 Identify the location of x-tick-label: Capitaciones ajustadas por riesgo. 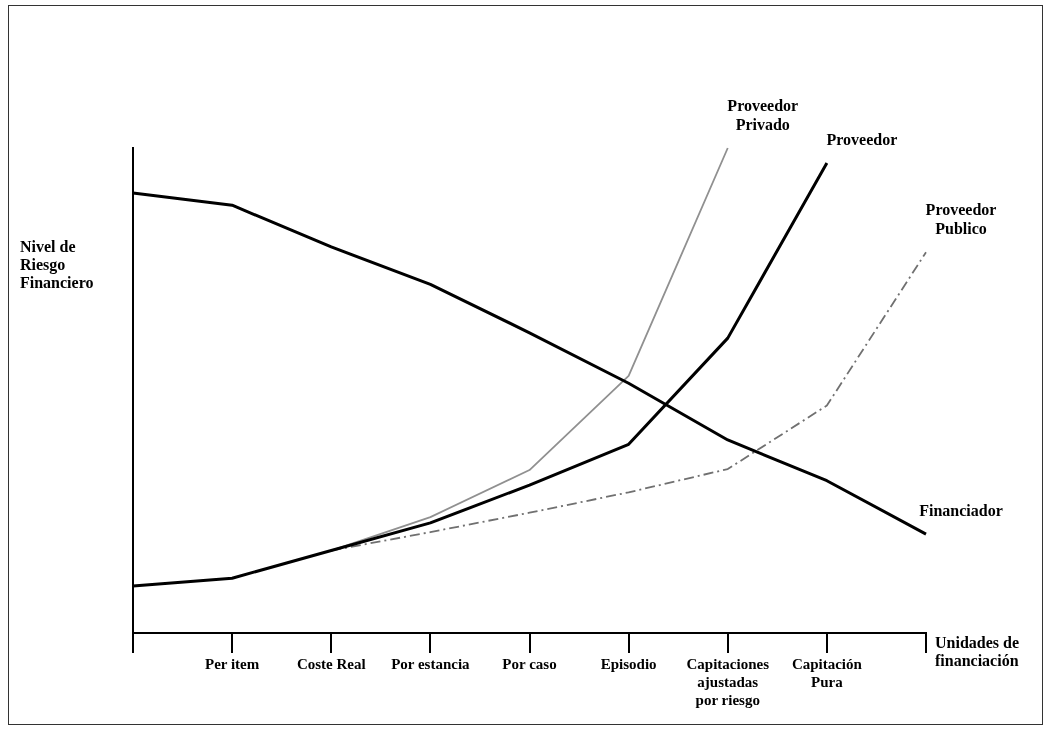
(728, 681).